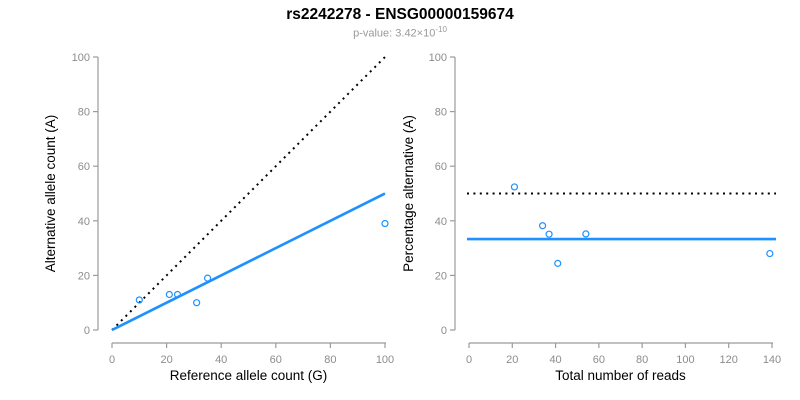 The width and height of the screenshot is (800, 400). What do you see at coordinates (249, 375) in the screenshot?
I see `x-axis-title: Reference allele count (G)` at bounding box center [249, 375].